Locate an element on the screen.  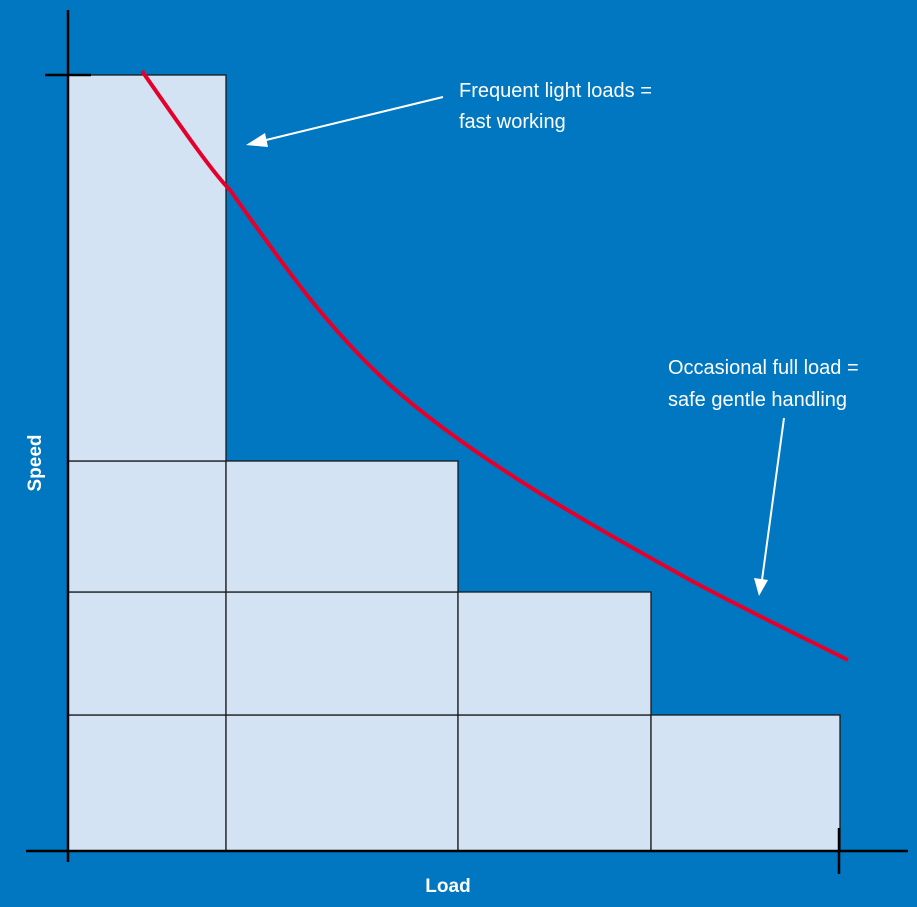
annotation-full-load-arrow-line is located at coordinates (773, 499).